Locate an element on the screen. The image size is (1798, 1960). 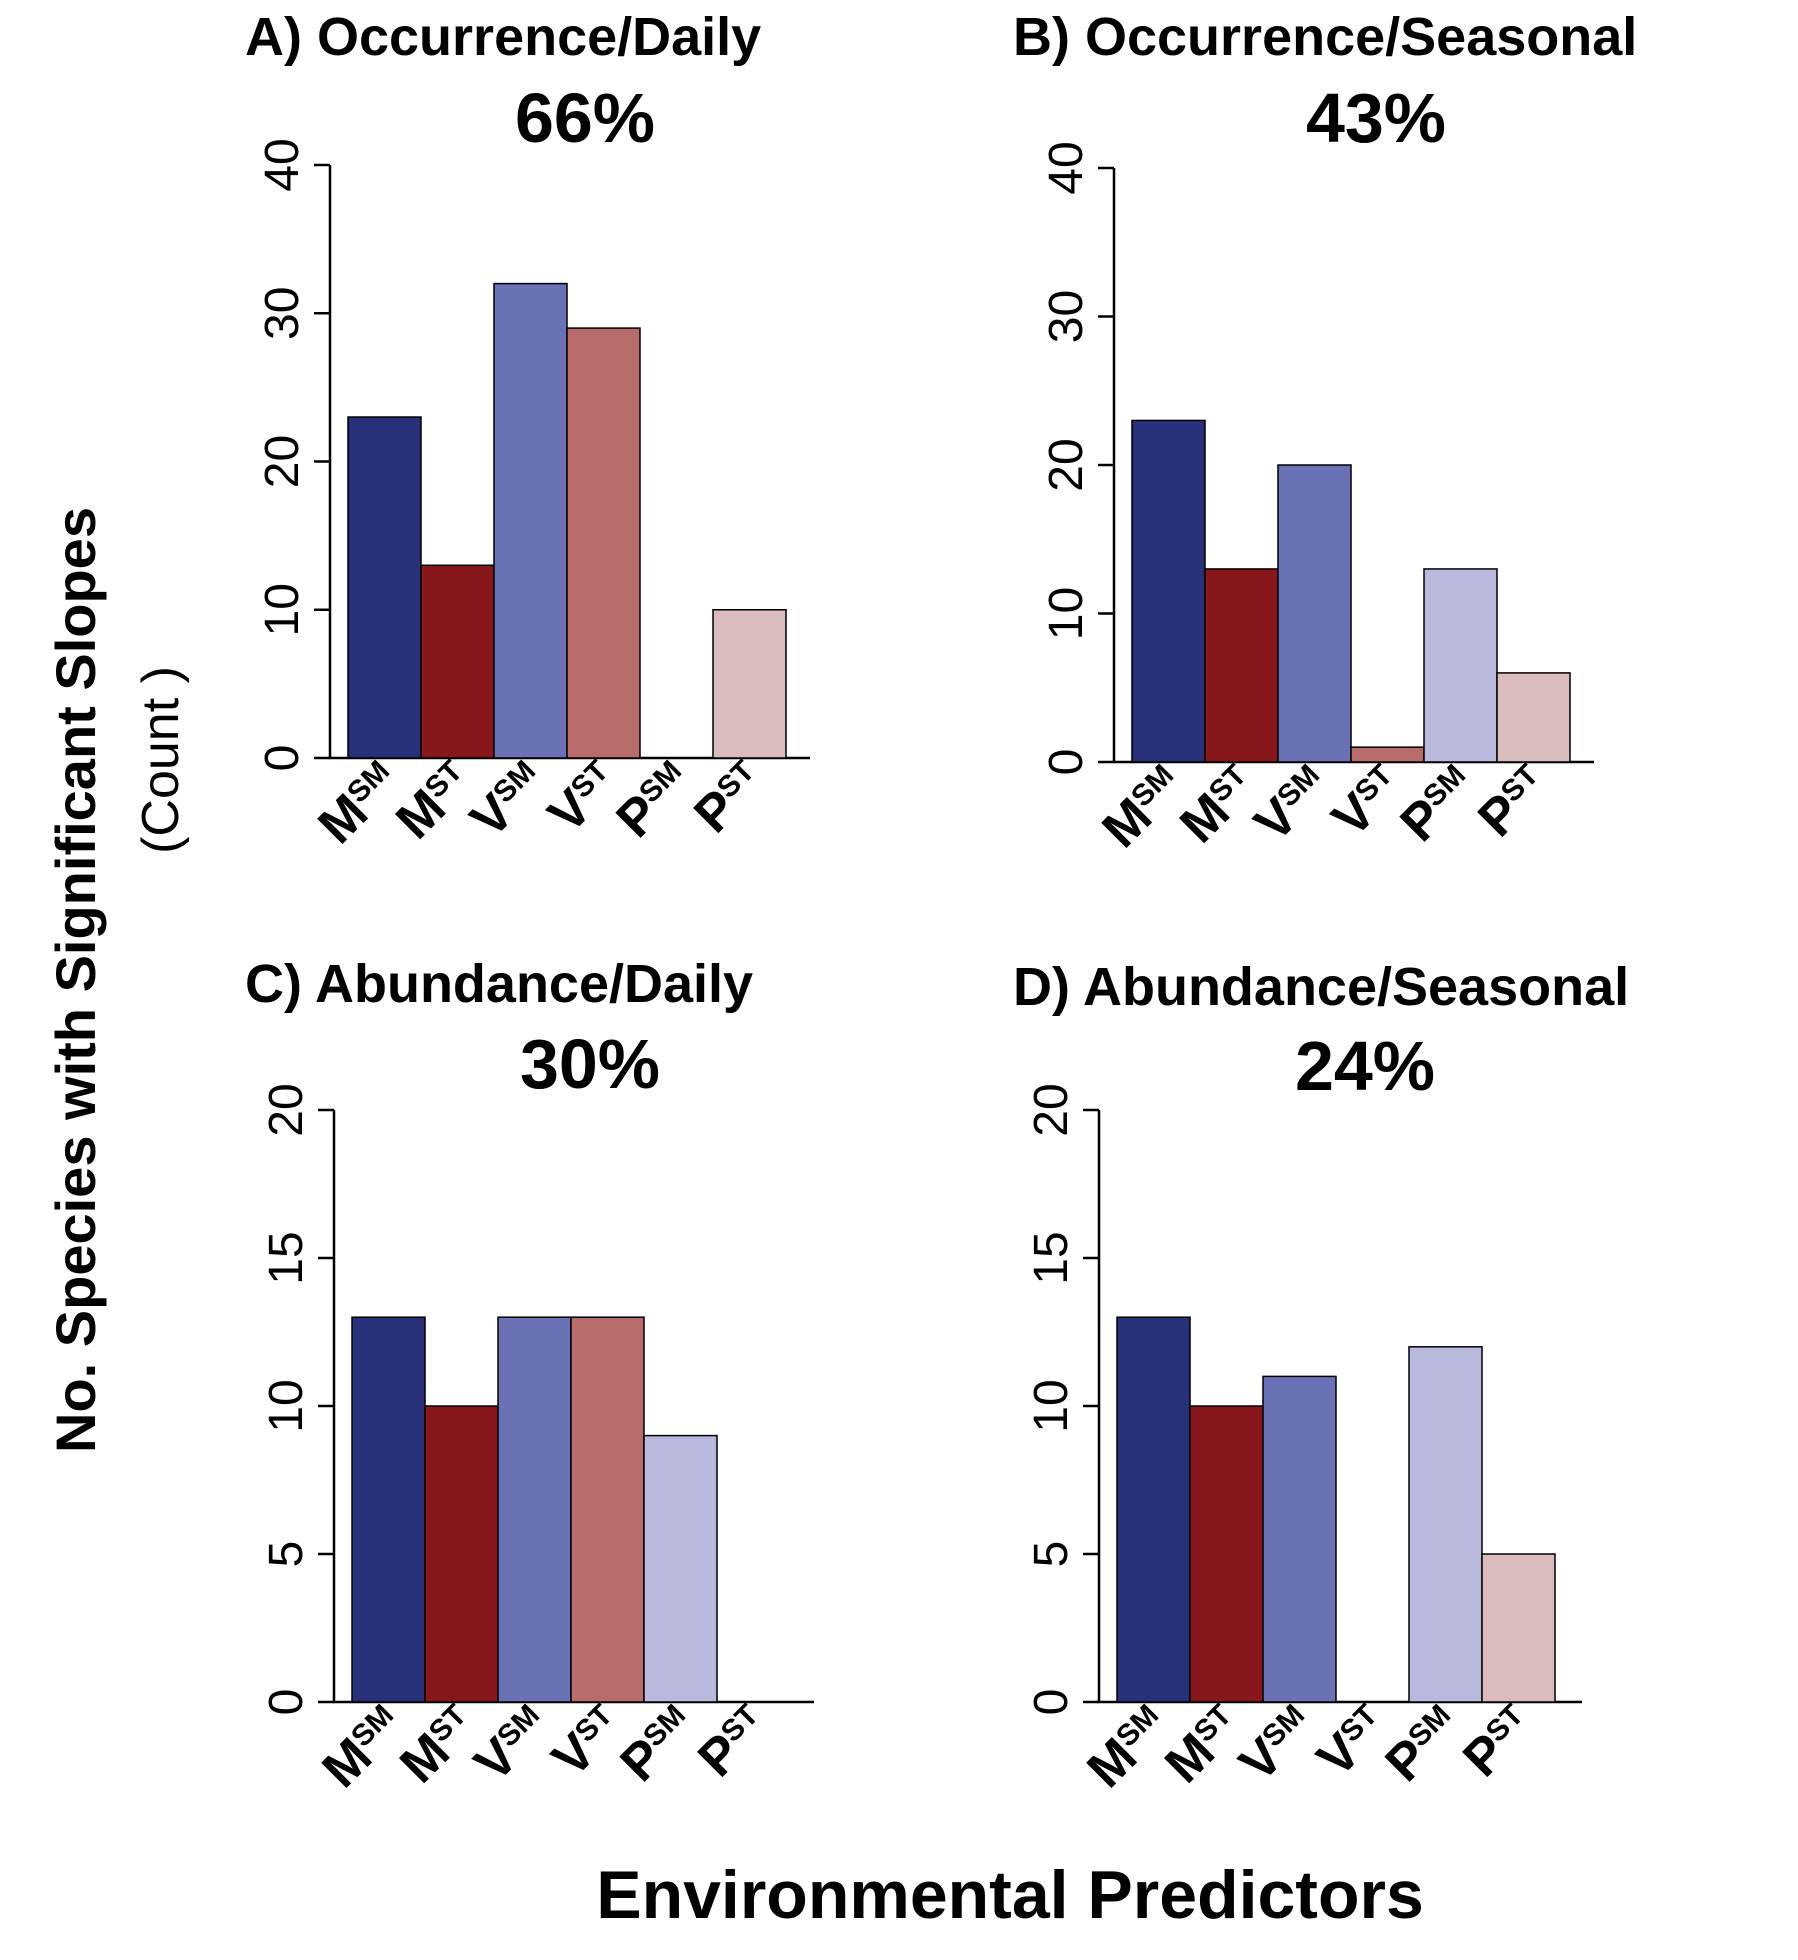
panel-title: D) Abundance/Seasonal is located at coordinates (1321, 987).